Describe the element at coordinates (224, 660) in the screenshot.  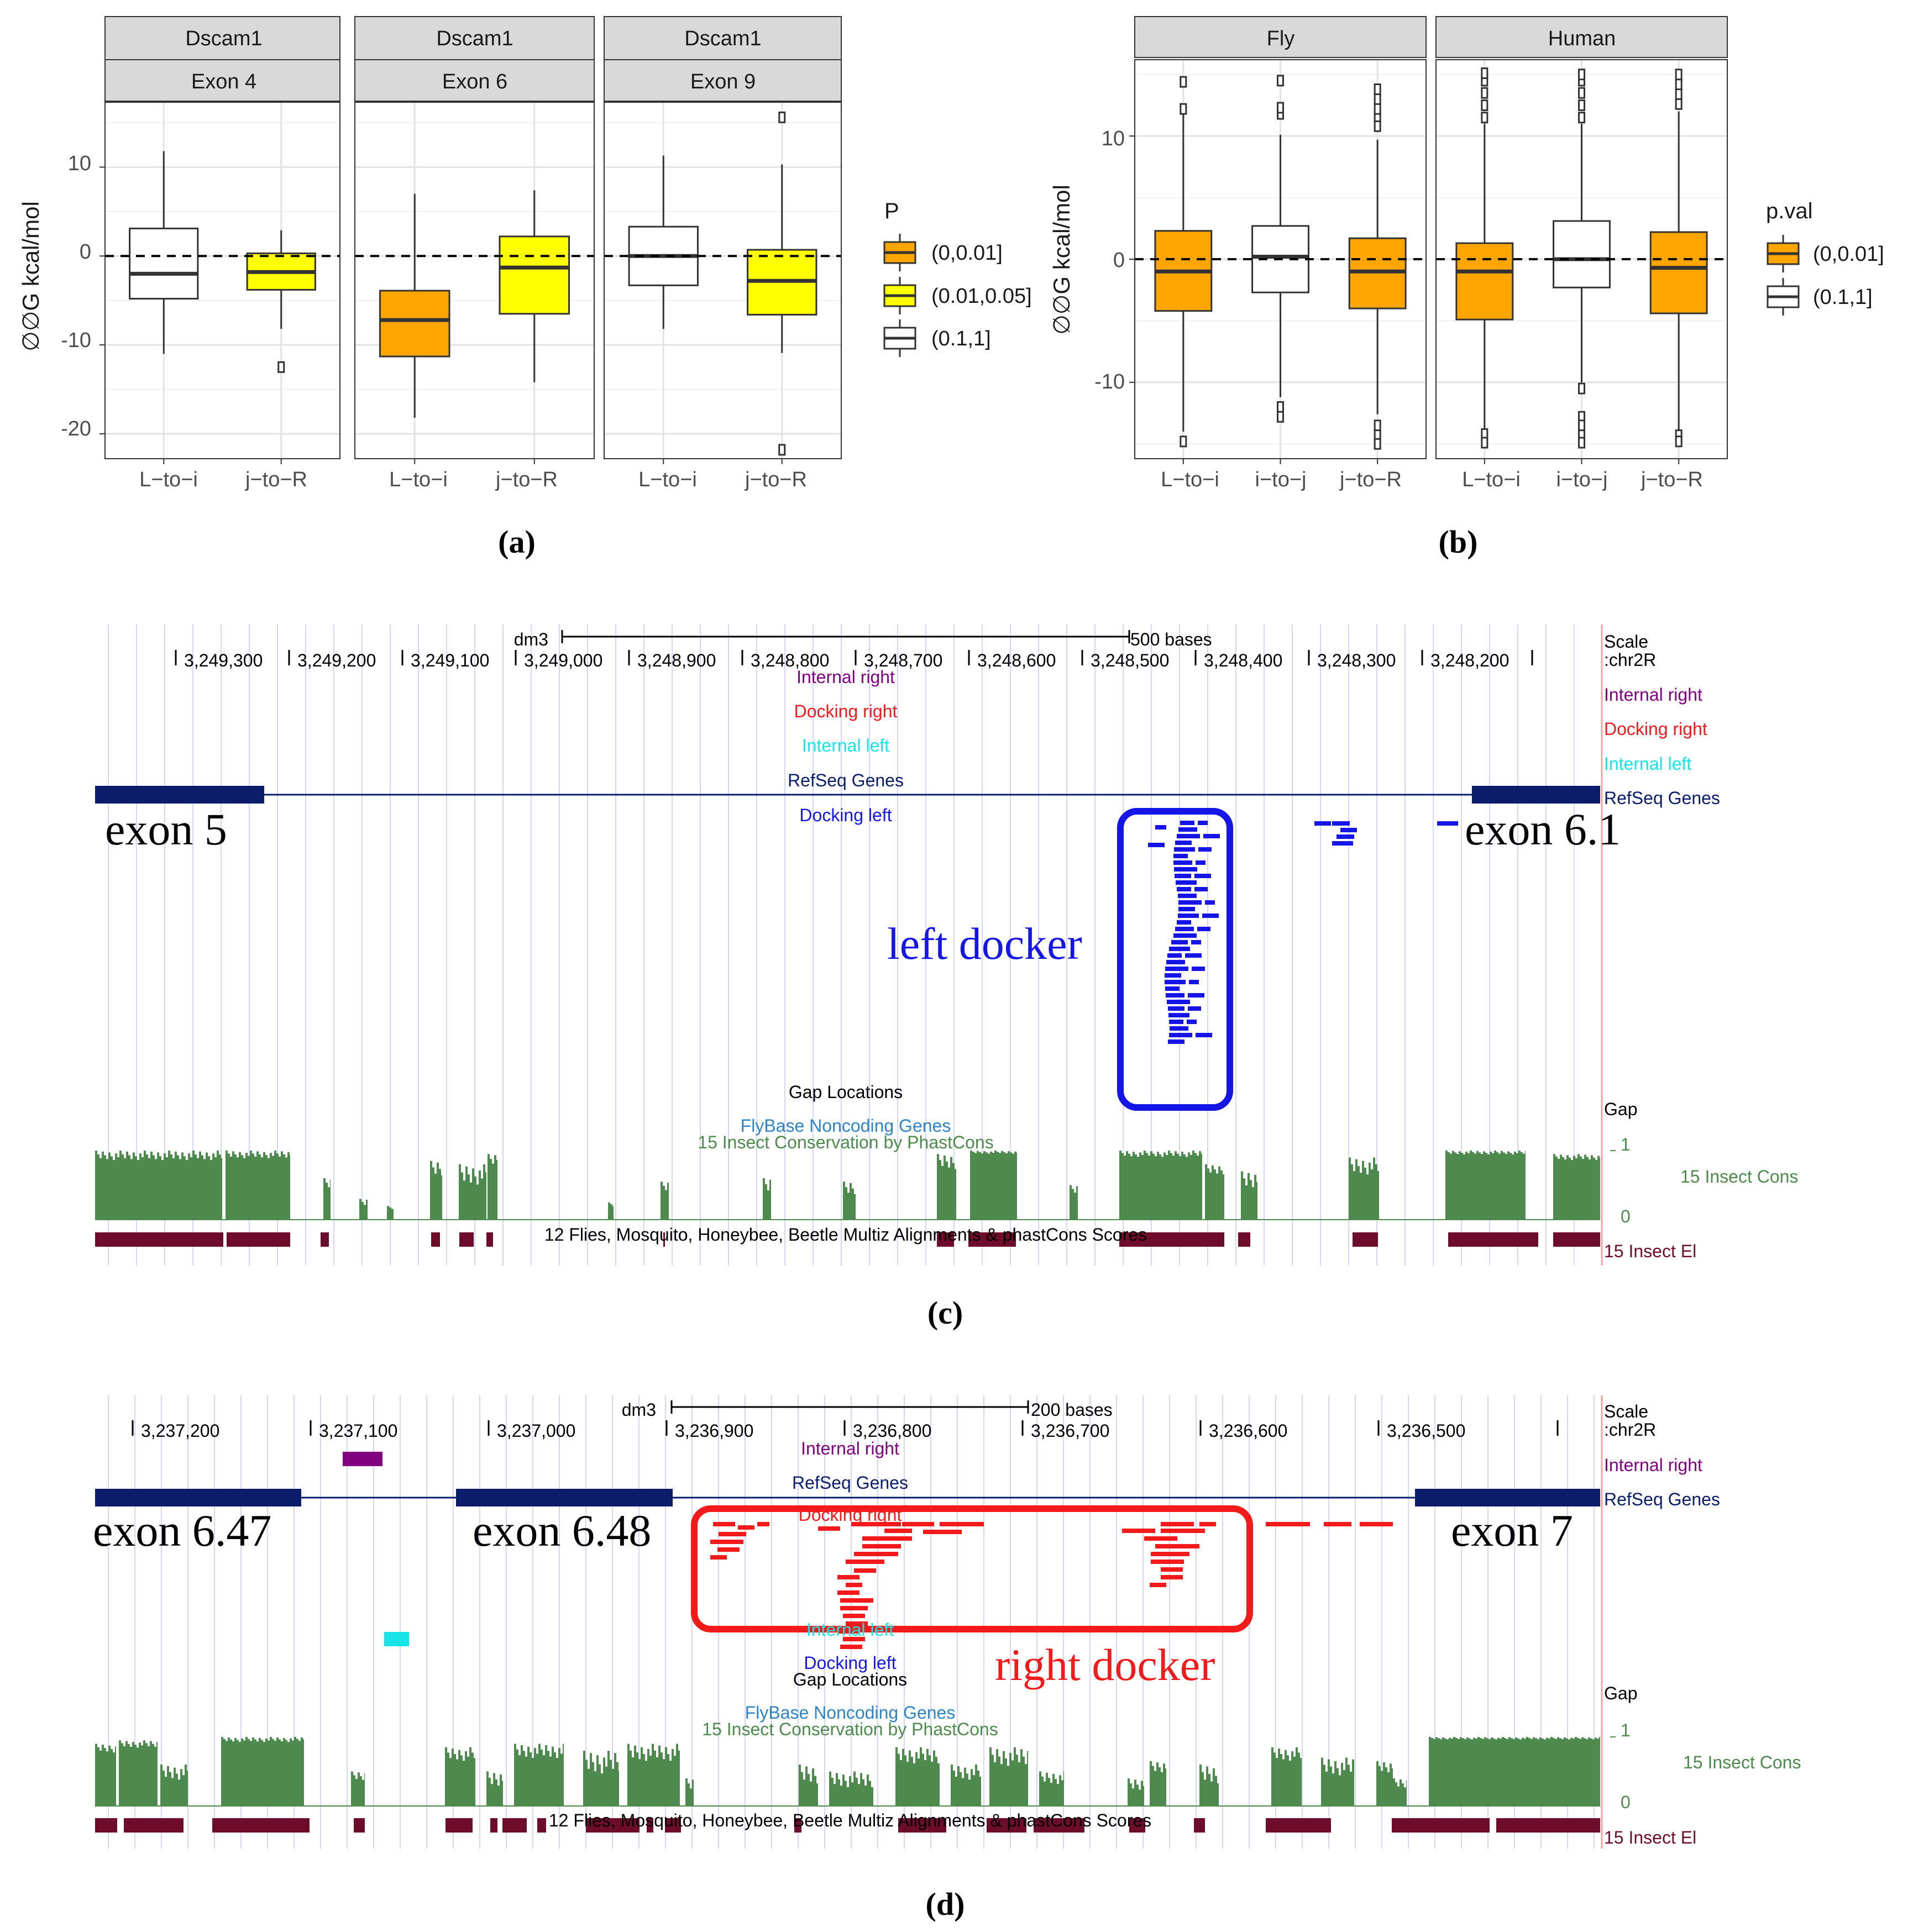
I see `coordinate-label: 3,249,300` at that location.